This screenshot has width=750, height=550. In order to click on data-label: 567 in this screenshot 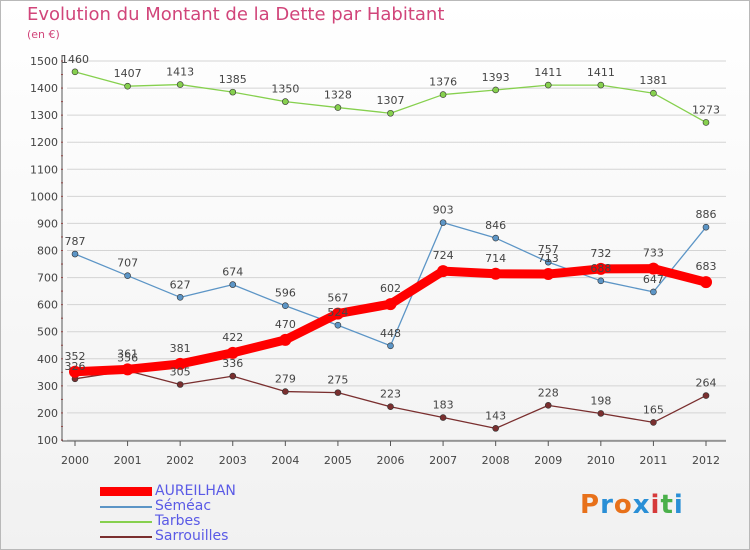, I will do `click(337, 298)`.